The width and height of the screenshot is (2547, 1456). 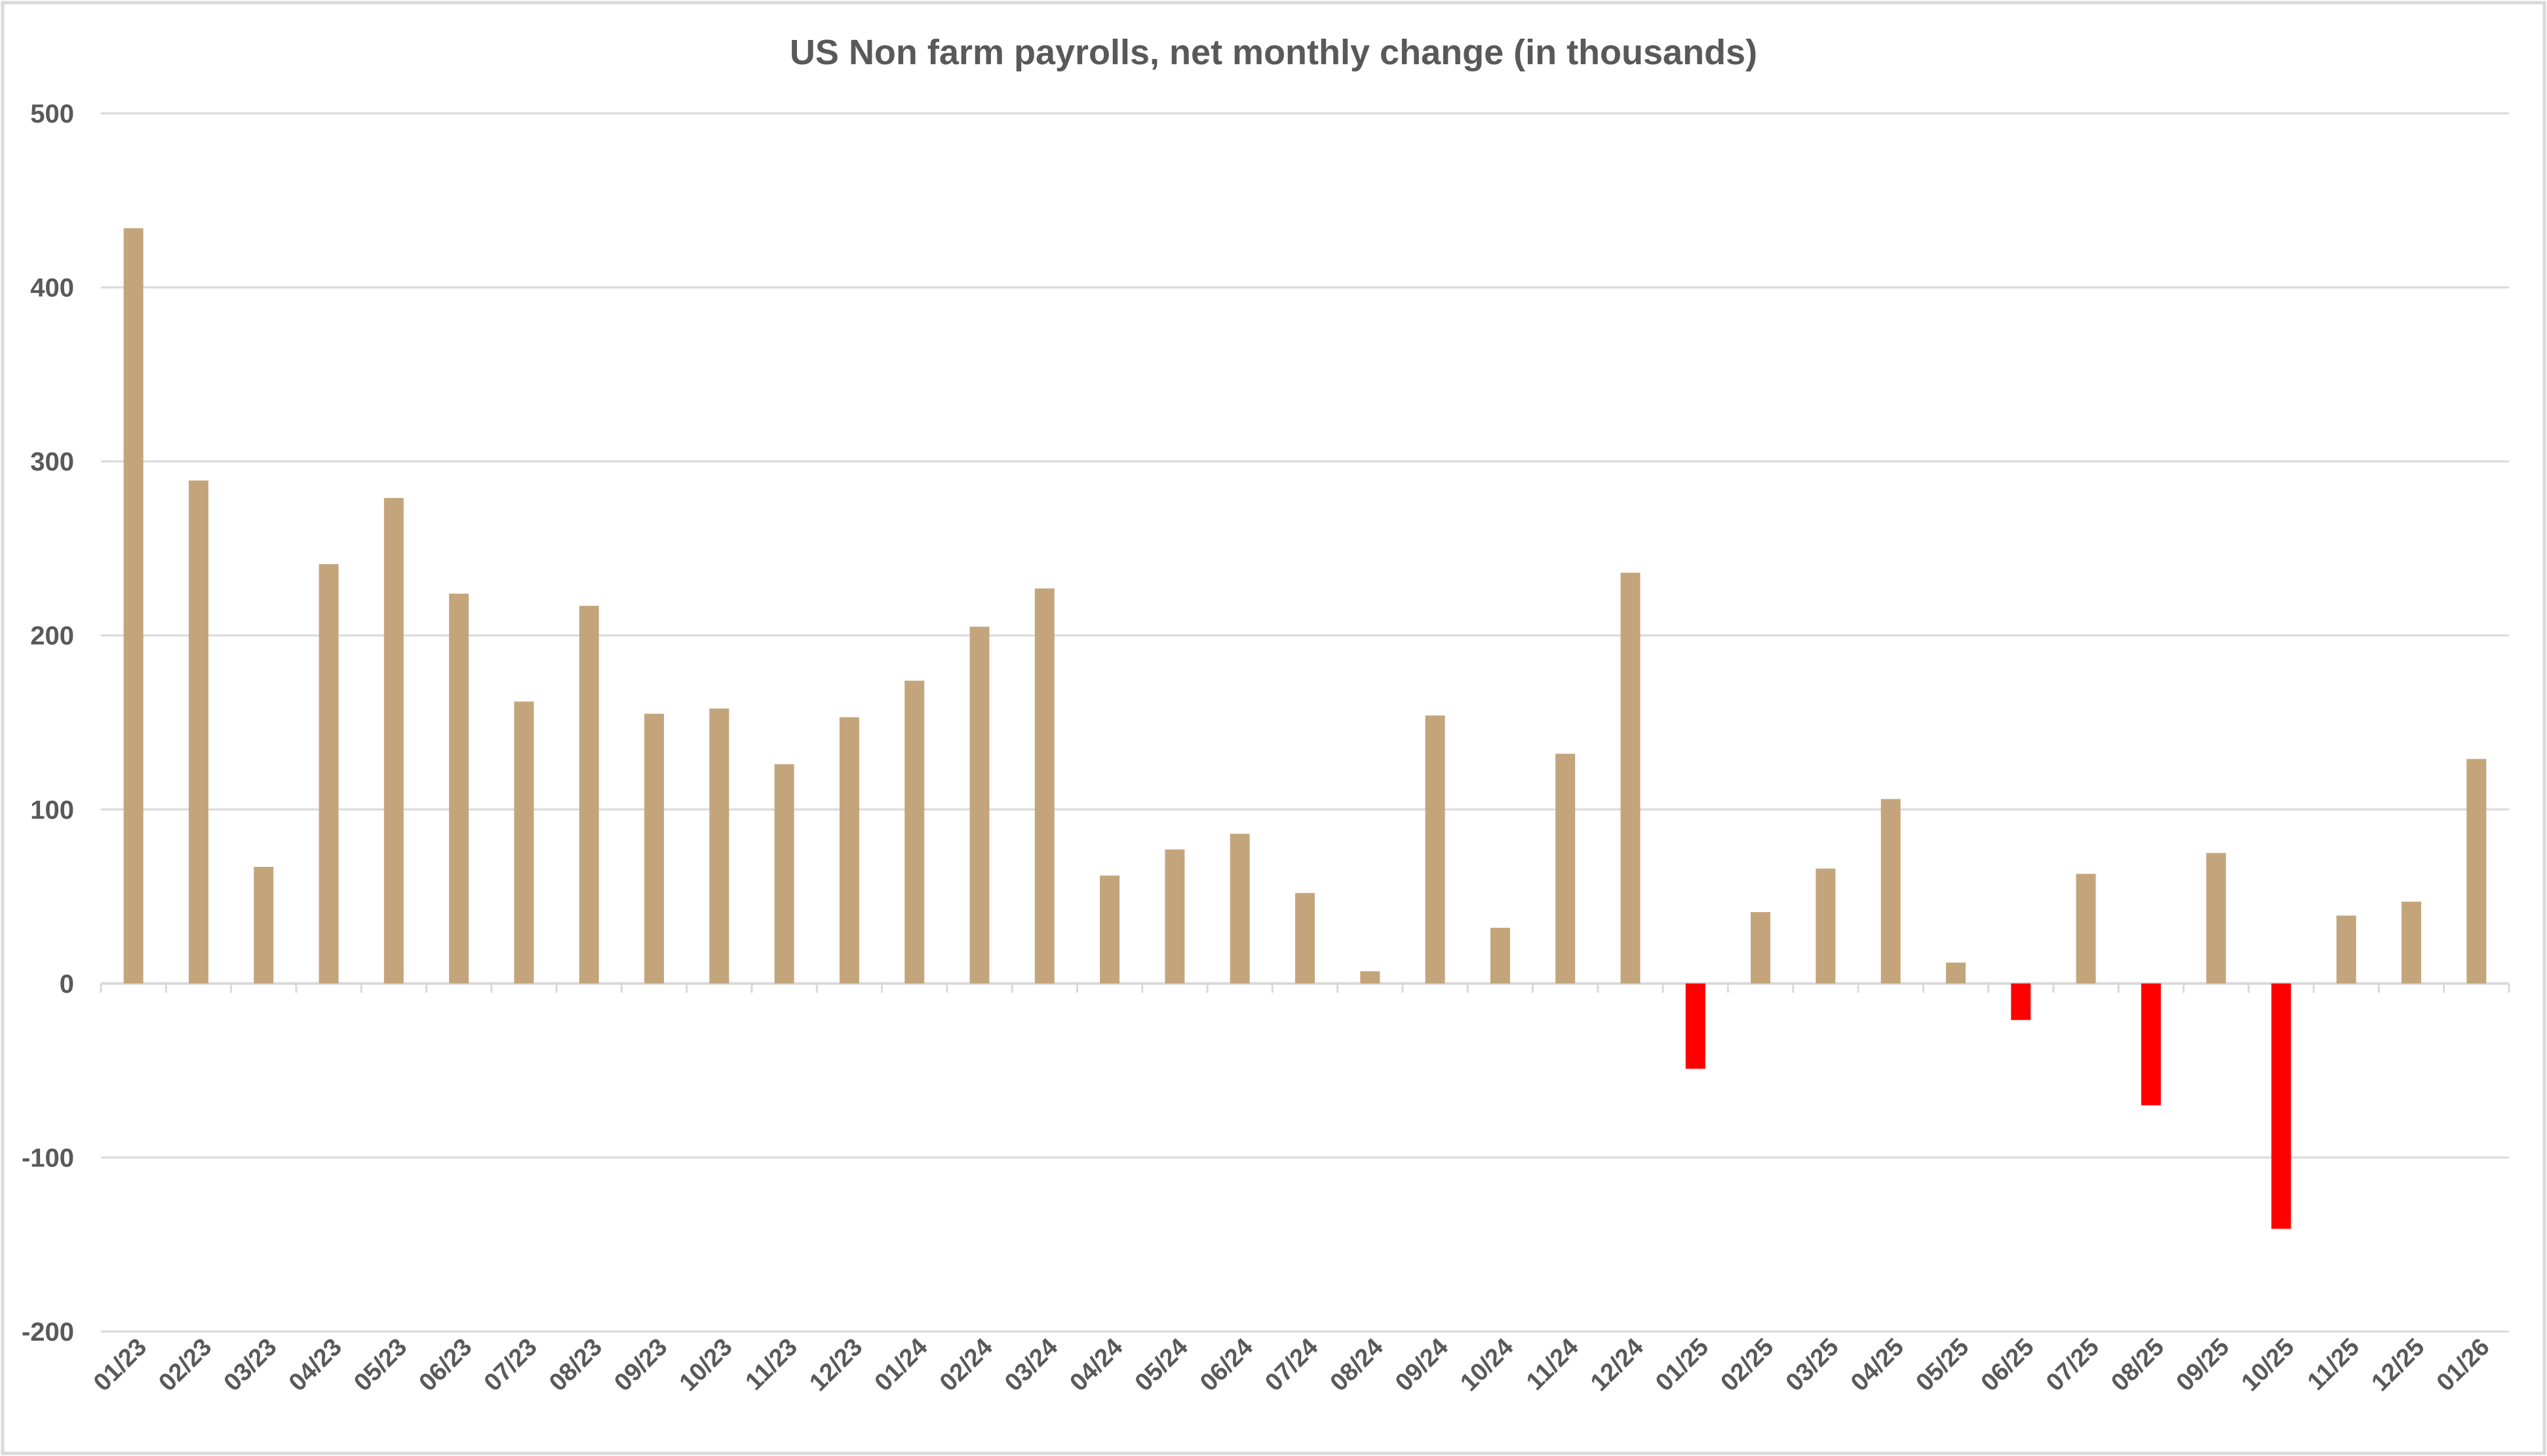 What do you see at coordinates (52, 462) in the screenshot?
I see `y-tick-label: 300` at bounding box center [52, 462].